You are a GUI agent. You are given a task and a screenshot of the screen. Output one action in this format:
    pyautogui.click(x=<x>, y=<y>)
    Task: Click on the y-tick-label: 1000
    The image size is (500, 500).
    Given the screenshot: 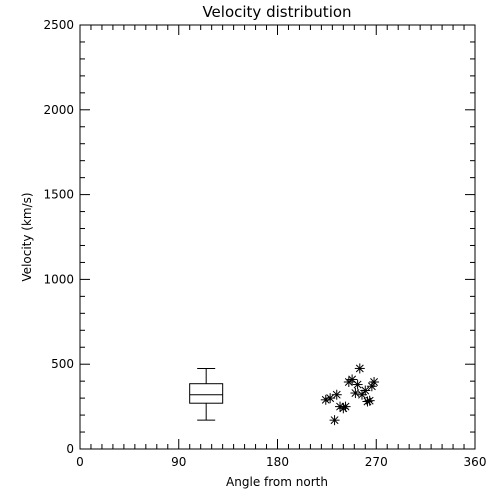 What is the action you would take?
    pyautogui.click(x=58, y=279)
    